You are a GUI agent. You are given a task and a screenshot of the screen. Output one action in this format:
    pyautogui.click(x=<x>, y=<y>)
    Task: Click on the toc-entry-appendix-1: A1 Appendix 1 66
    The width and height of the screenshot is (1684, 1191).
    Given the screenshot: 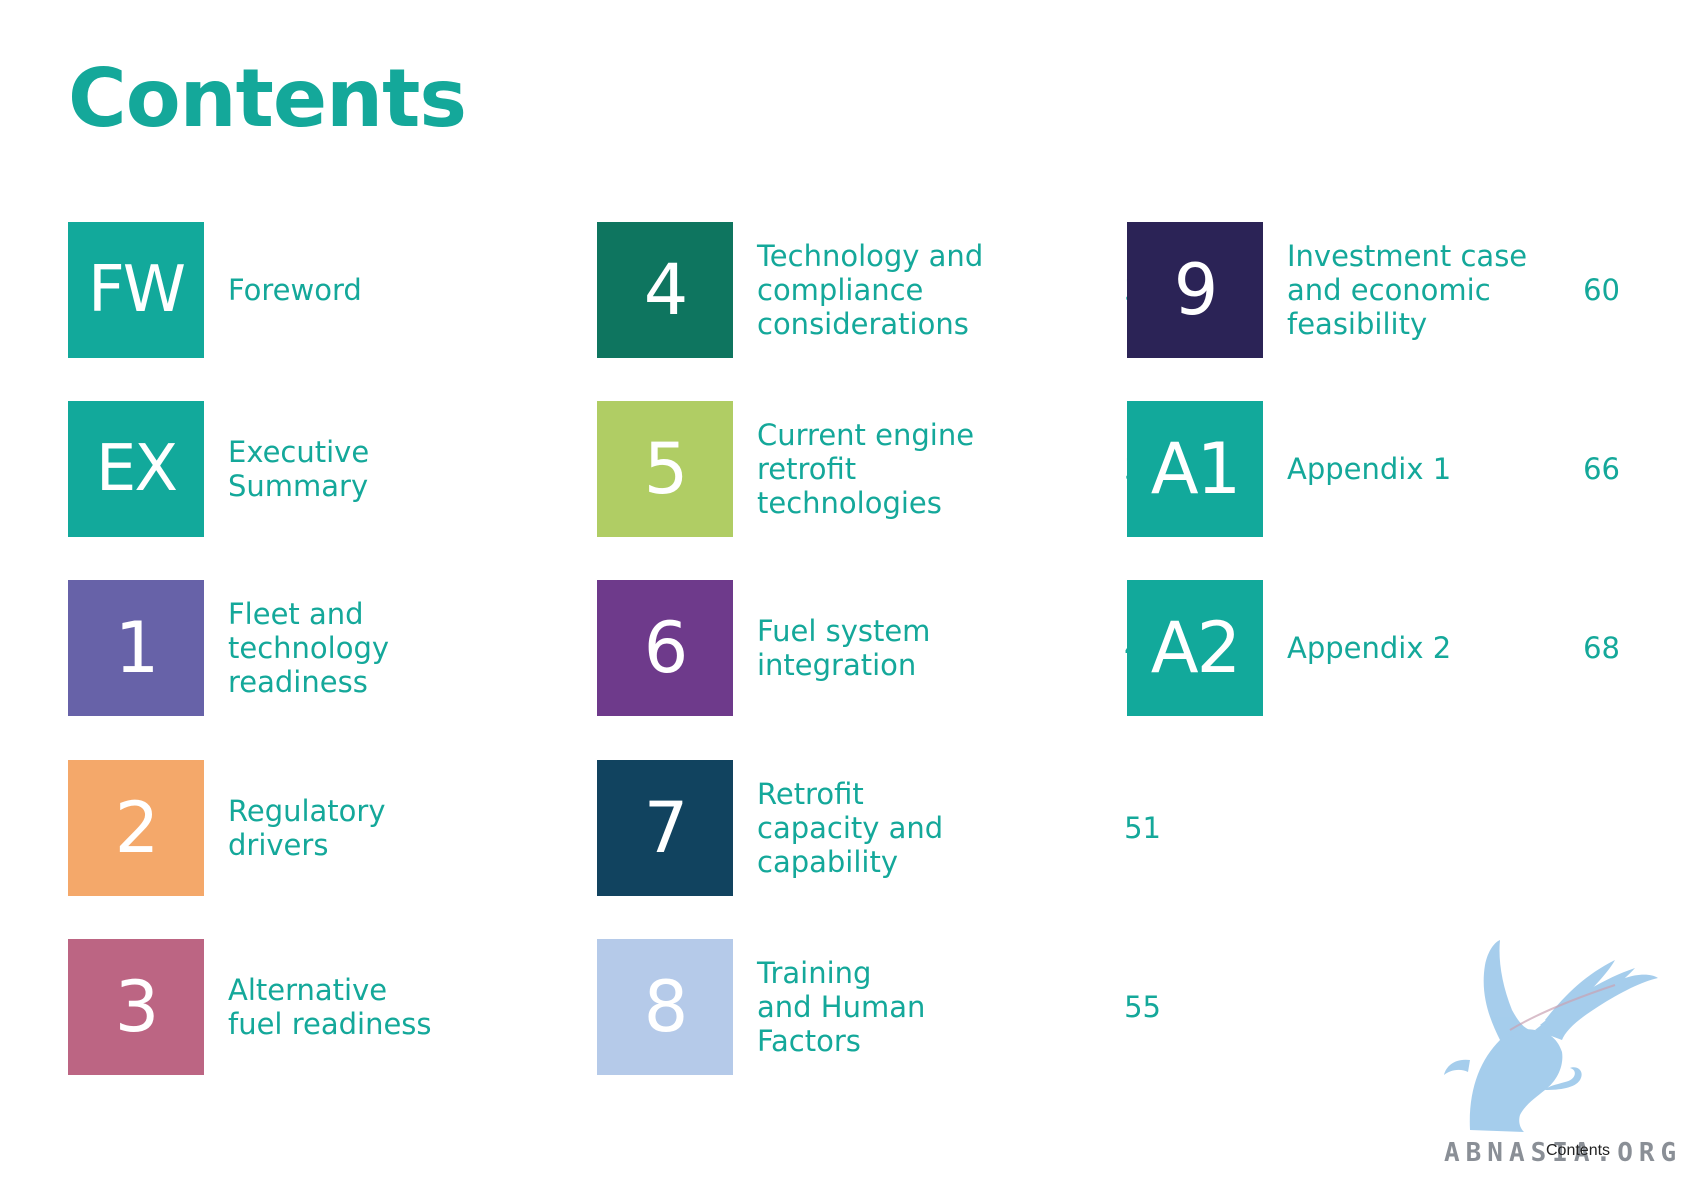 What is the action you would take?
    pyautogui.click(x=1377, y=469)
    